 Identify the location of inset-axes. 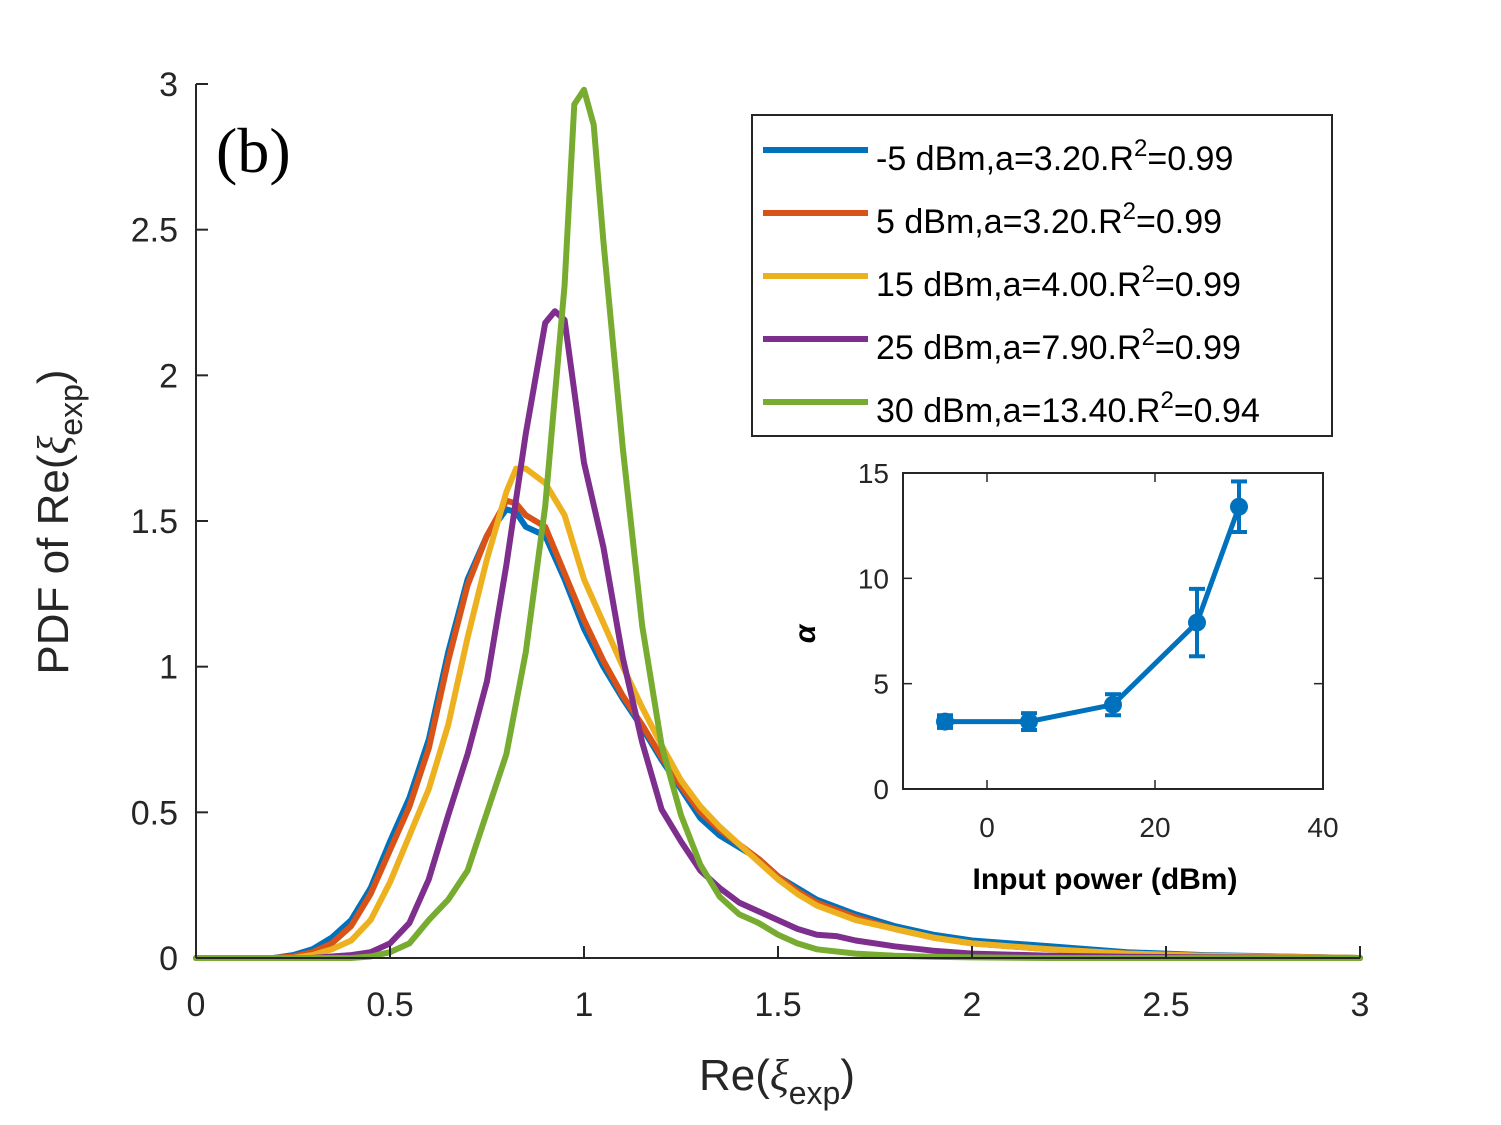
(1113, 631).